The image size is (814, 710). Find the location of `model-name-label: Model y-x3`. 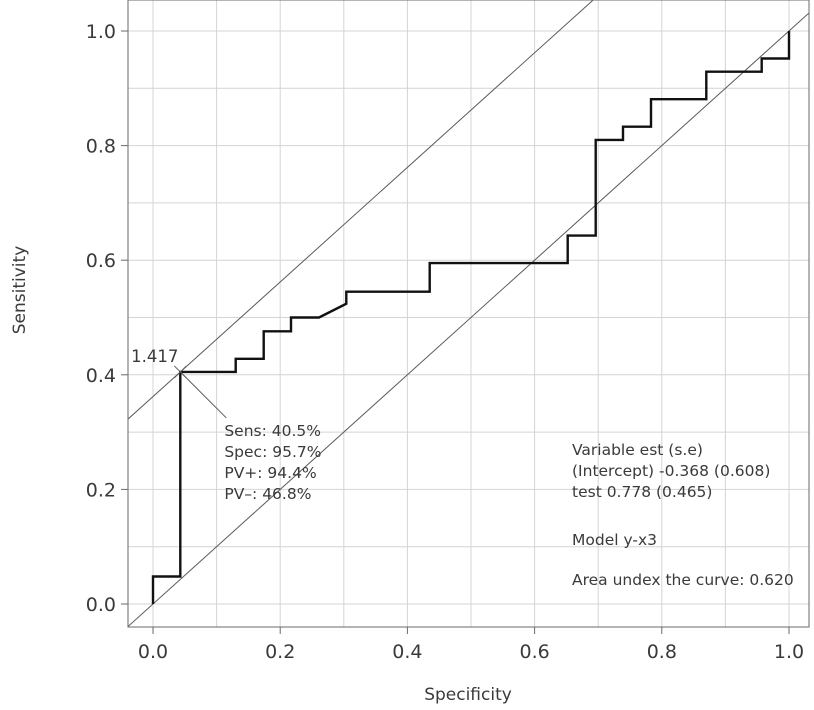

model-name-label: Model y-x3 is located at coordinates (614, 540).